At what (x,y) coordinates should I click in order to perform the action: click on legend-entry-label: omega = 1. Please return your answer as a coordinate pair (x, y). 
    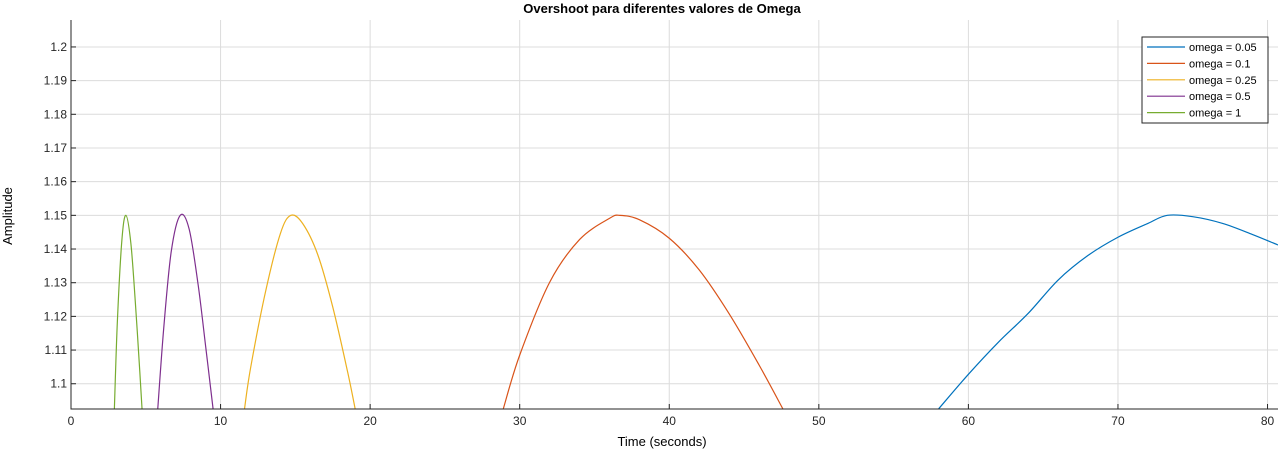
    Looking at the image, I should click on (1215, 114).